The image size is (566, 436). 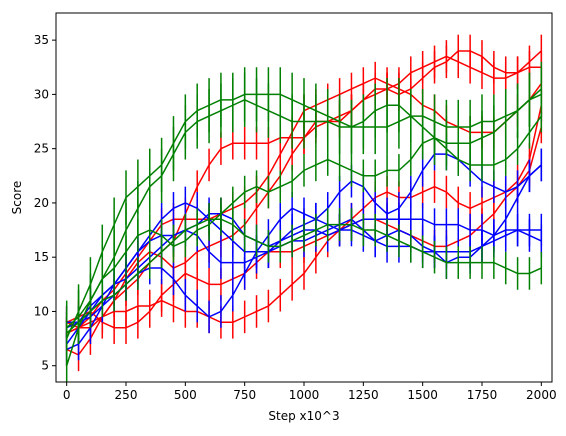 I want to click on x-tick-label: 250, so click(x=126, y=395).